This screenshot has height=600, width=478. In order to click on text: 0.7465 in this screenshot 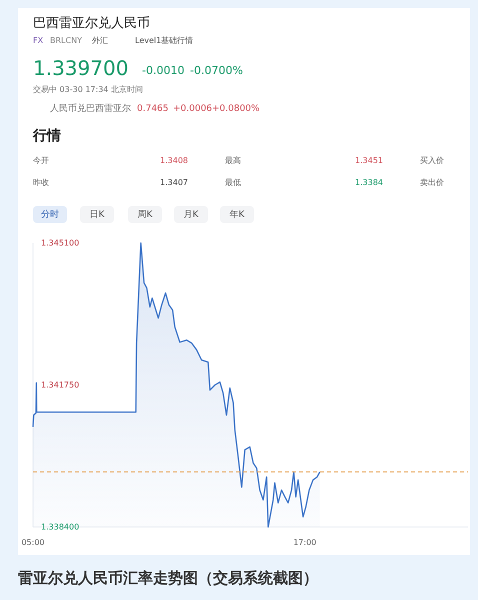, I will do `click(152, 109)`.